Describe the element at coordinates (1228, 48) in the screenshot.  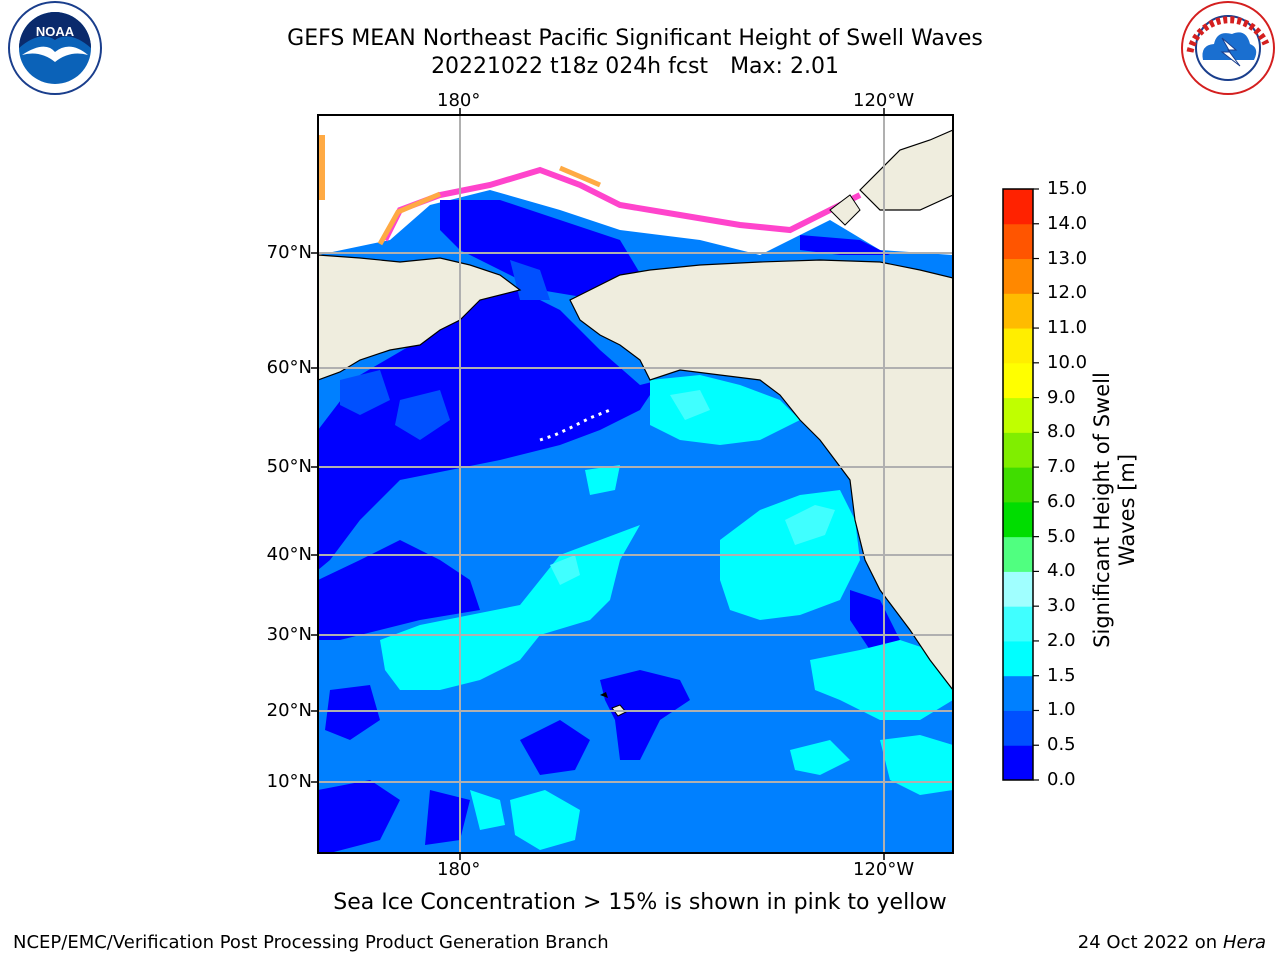
I see `nws-logo` at that location.